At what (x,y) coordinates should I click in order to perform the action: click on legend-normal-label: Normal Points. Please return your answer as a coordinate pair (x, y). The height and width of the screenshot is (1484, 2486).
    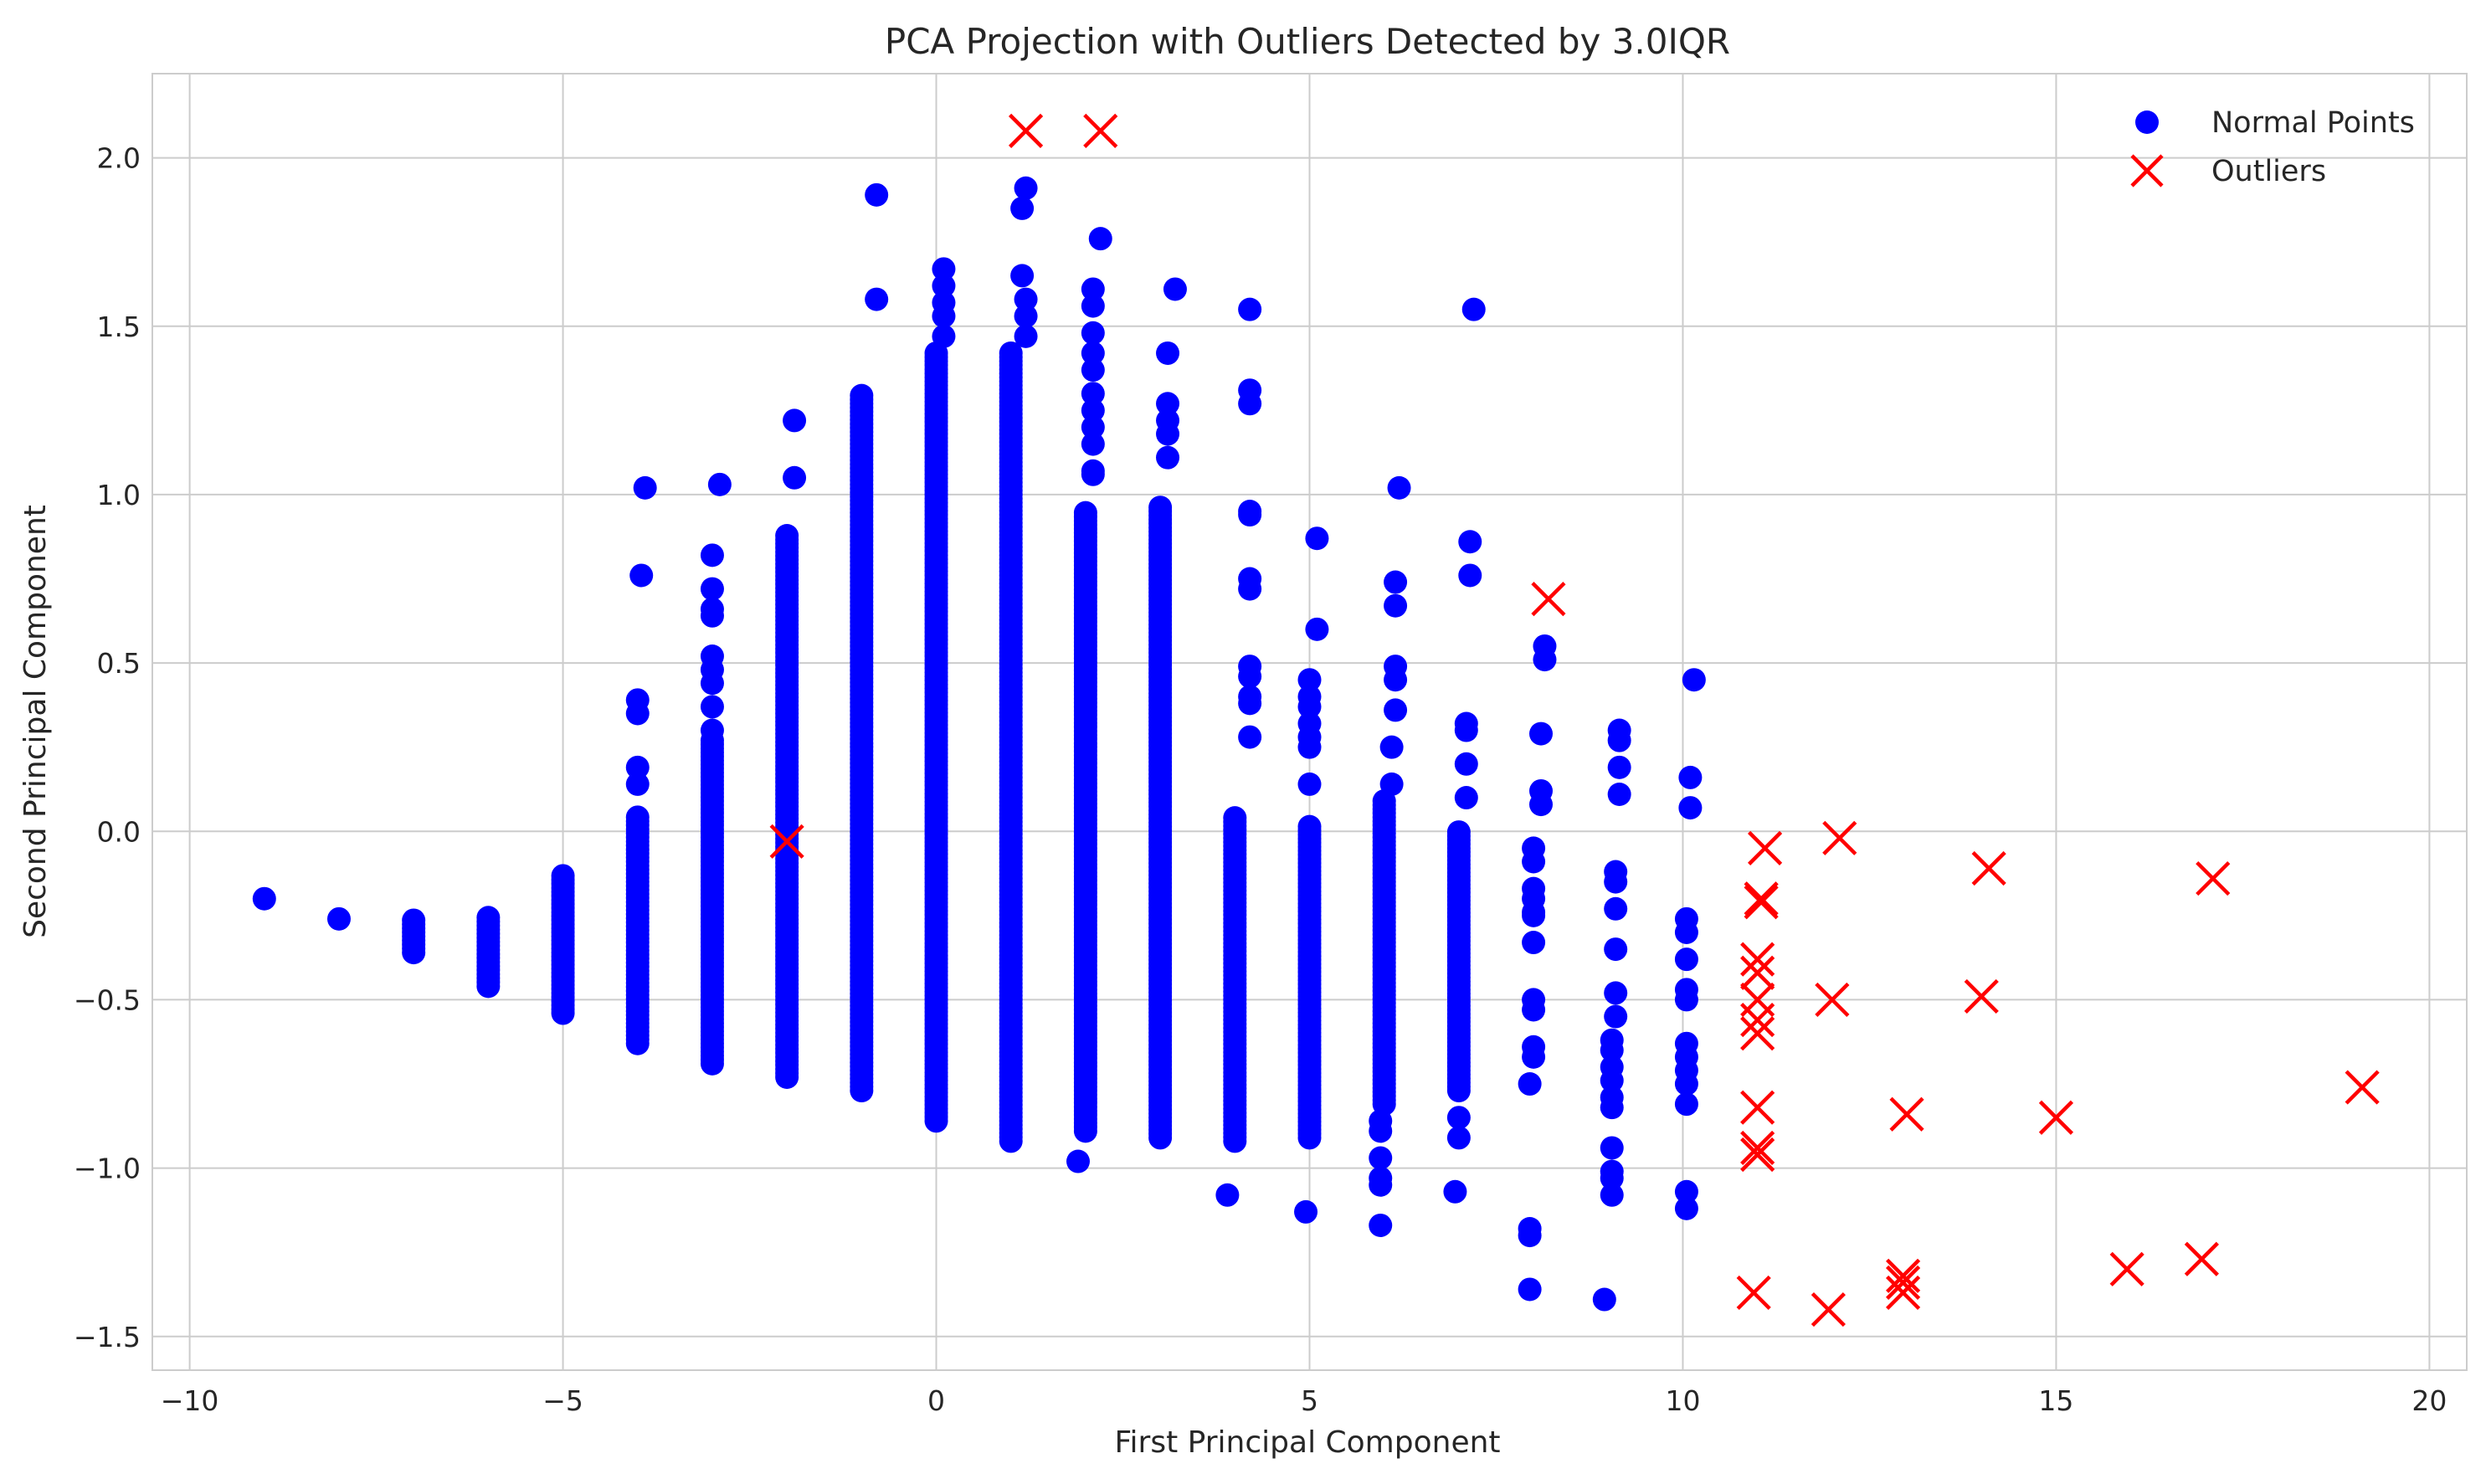
    Looking at the image, I should click on (2313, 123).